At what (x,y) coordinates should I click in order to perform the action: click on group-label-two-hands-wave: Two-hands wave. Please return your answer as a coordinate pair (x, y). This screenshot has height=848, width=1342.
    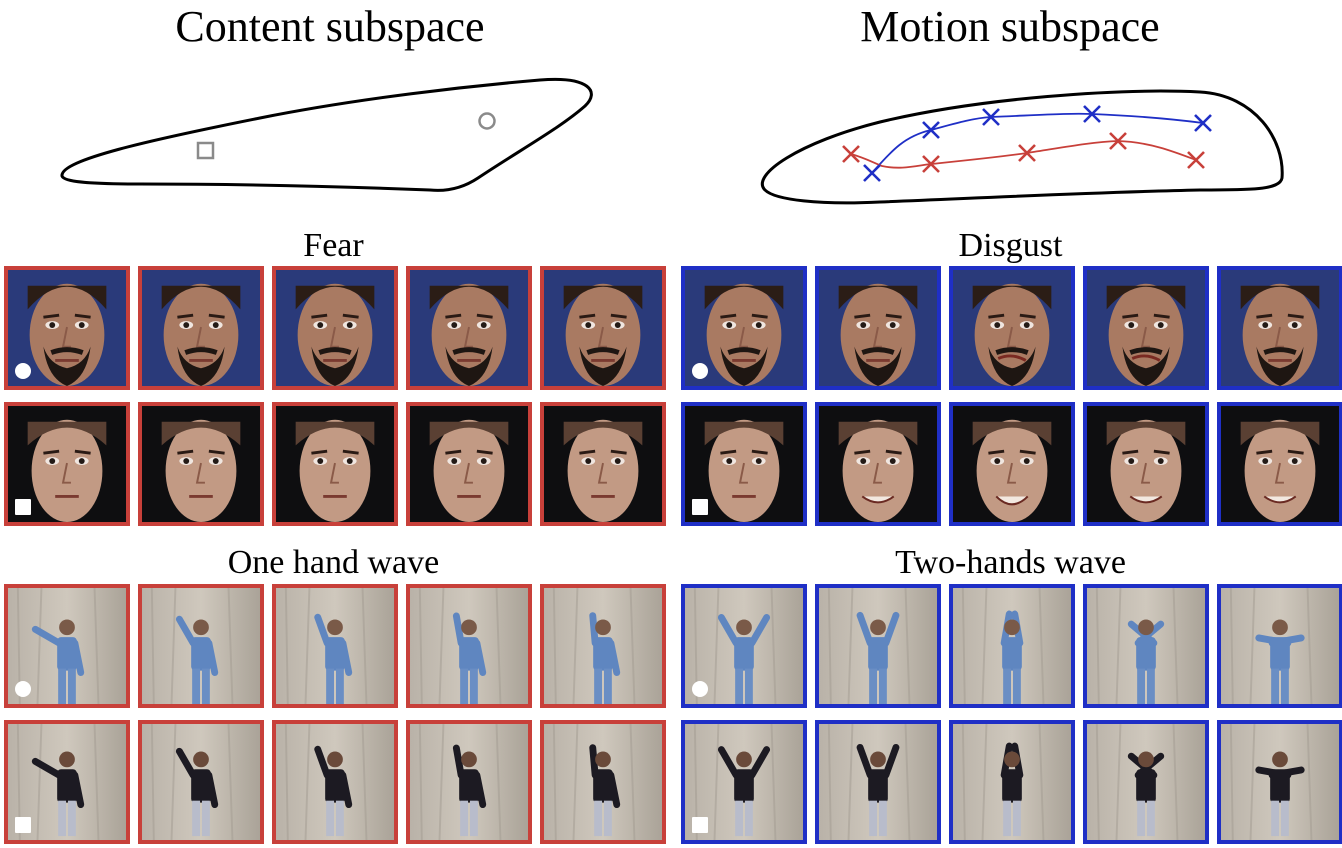
    Looking at the image, I should click on (1010, 562).